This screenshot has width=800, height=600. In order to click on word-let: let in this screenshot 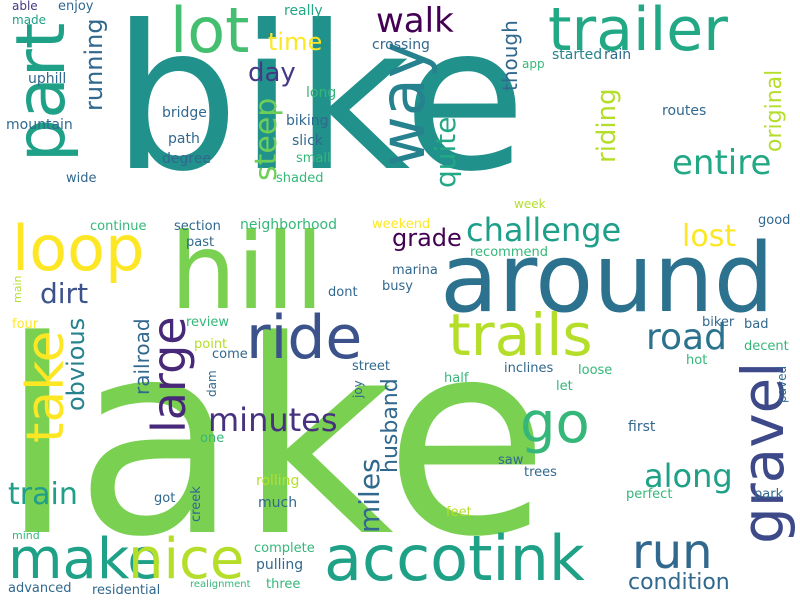, I will do `click(564, 386)`.